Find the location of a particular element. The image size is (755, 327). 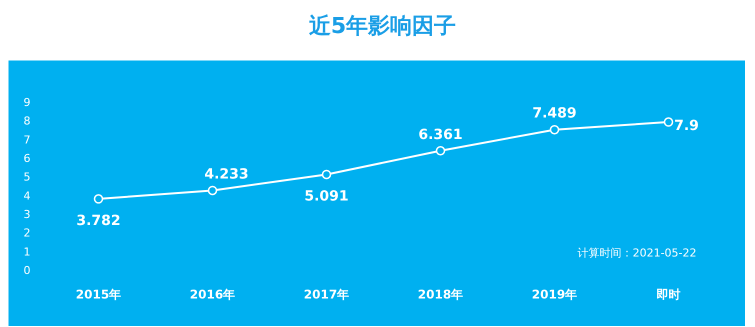

data-label: 7.489 is located at coordinates (554, 114).